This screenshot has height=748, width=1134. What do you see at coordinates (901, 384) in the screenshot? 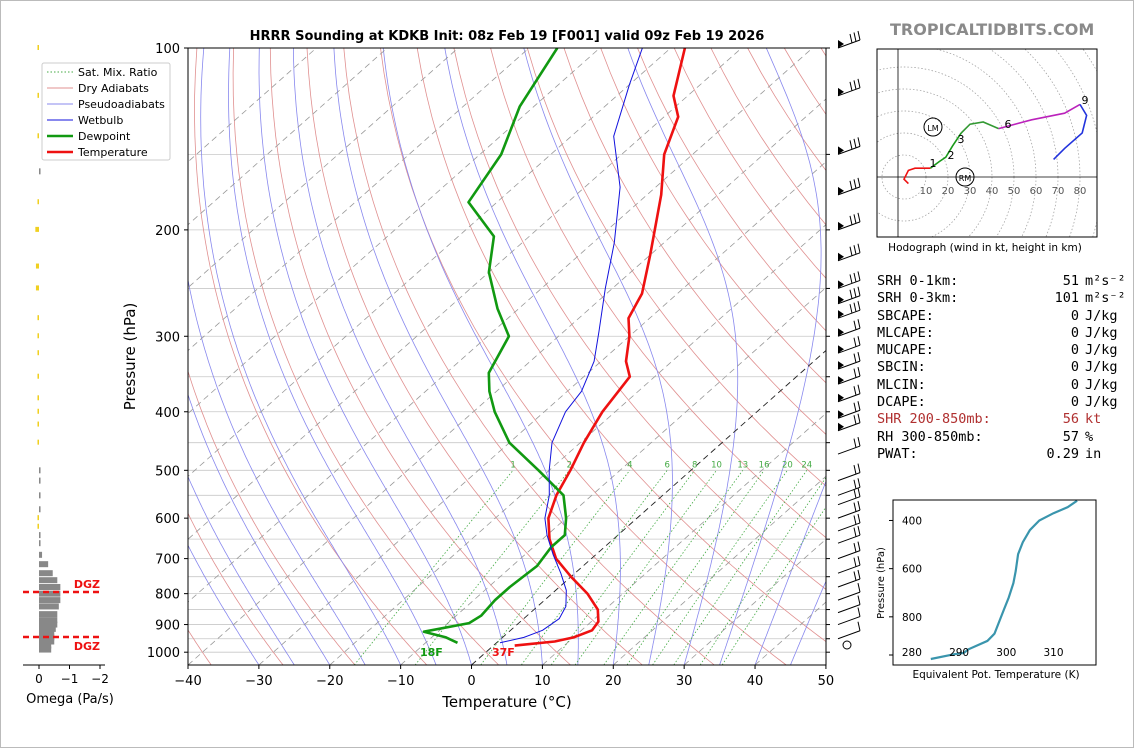
I see `stat-key: MLCIN:` at bounding box center [901, 384].